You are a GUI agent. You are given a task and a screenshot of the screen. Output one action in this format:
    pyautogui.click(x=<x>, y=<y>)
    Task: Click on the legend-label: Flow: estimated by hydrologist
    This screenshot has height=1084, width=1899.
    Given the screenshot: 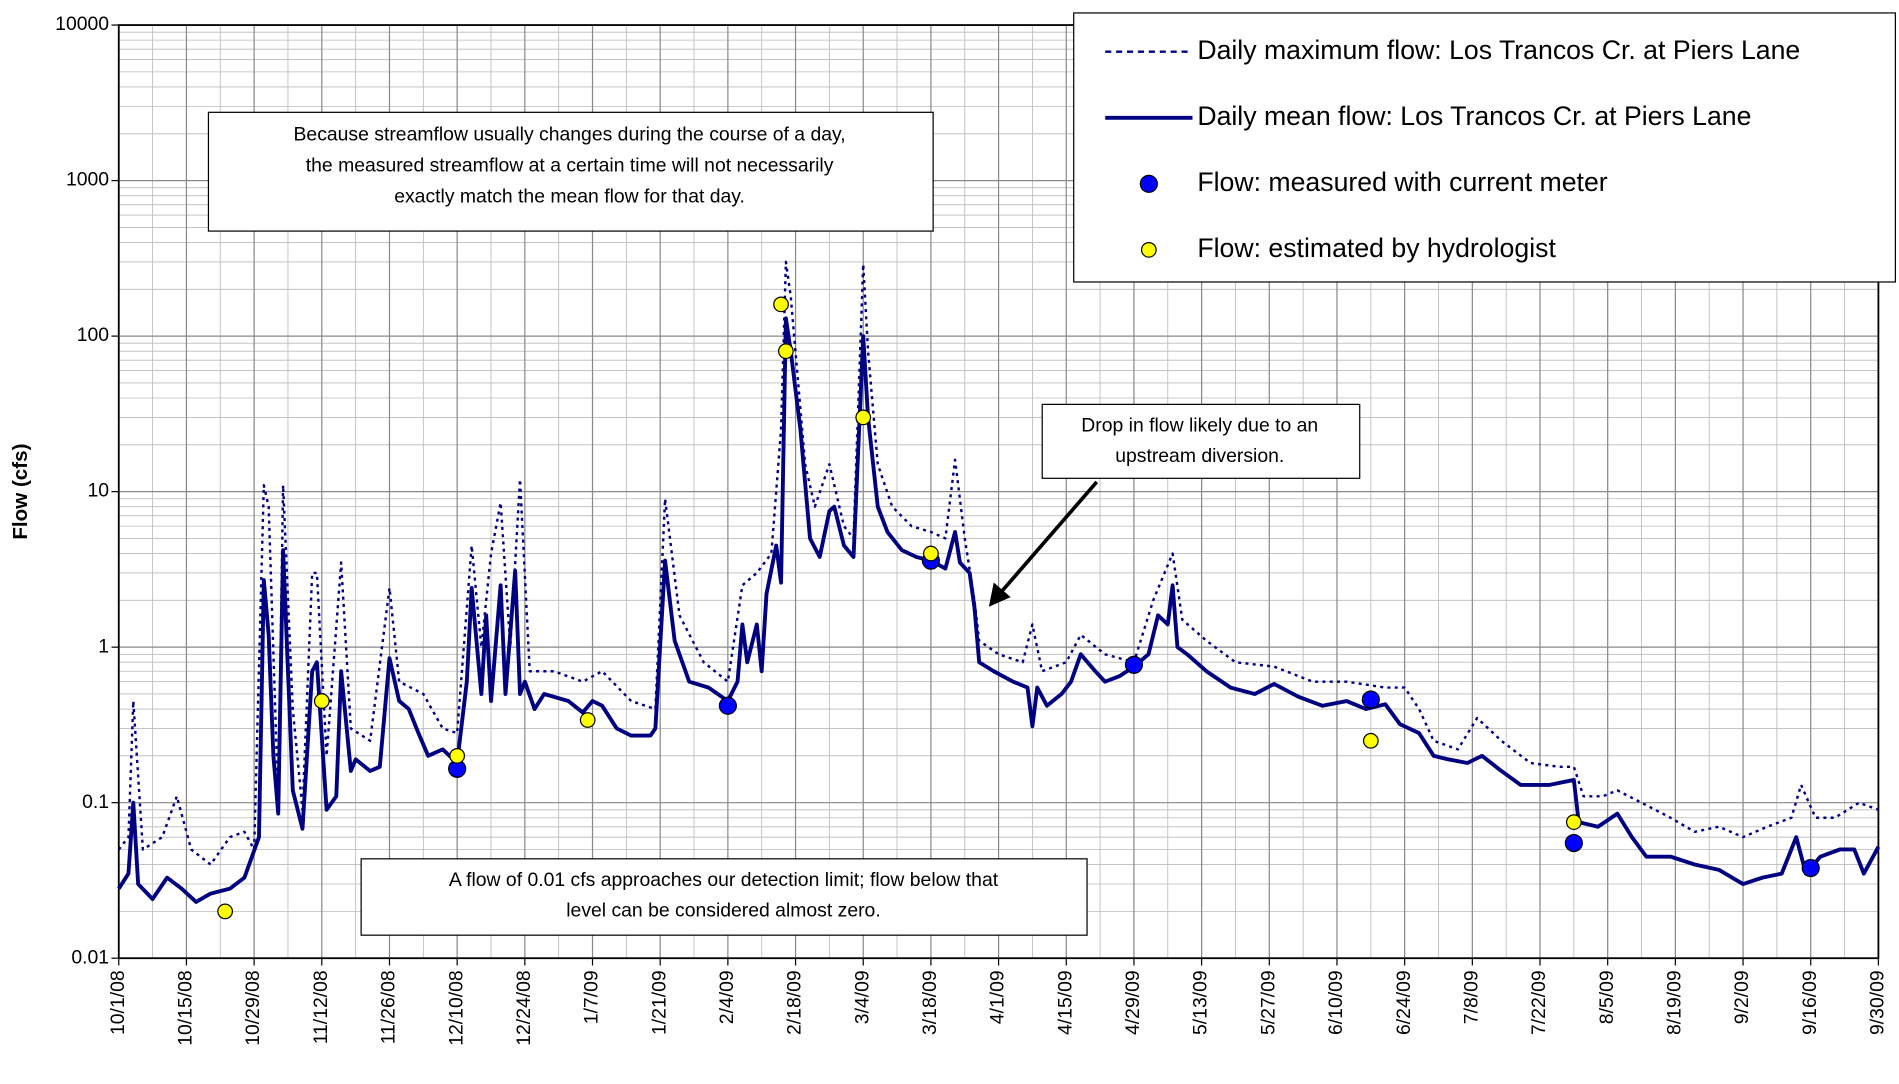 What is the action you would take?
    pyautogui.click(x=1376, y=248)
    